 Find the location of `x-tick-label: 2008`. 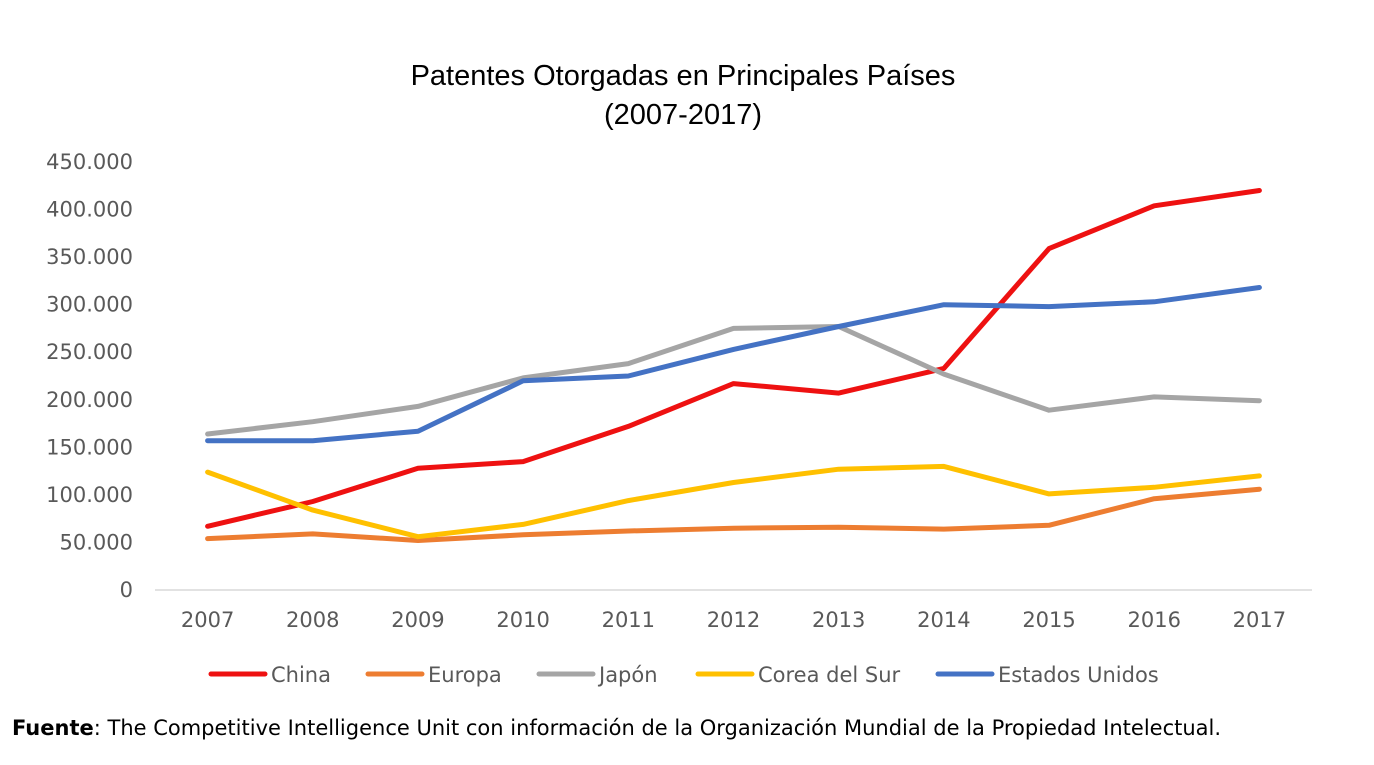

x-tick-label: 2008 is located at coordinates (312, 620).